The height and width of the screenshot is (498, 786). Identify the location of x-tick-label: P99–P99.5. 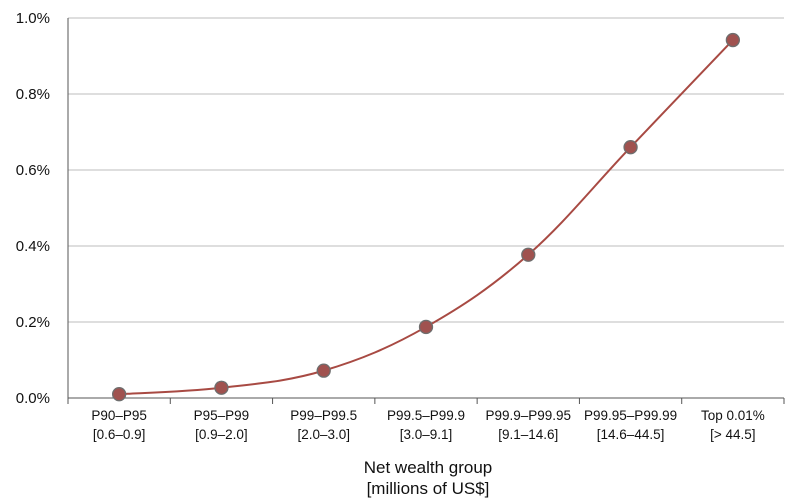
(323, 415).